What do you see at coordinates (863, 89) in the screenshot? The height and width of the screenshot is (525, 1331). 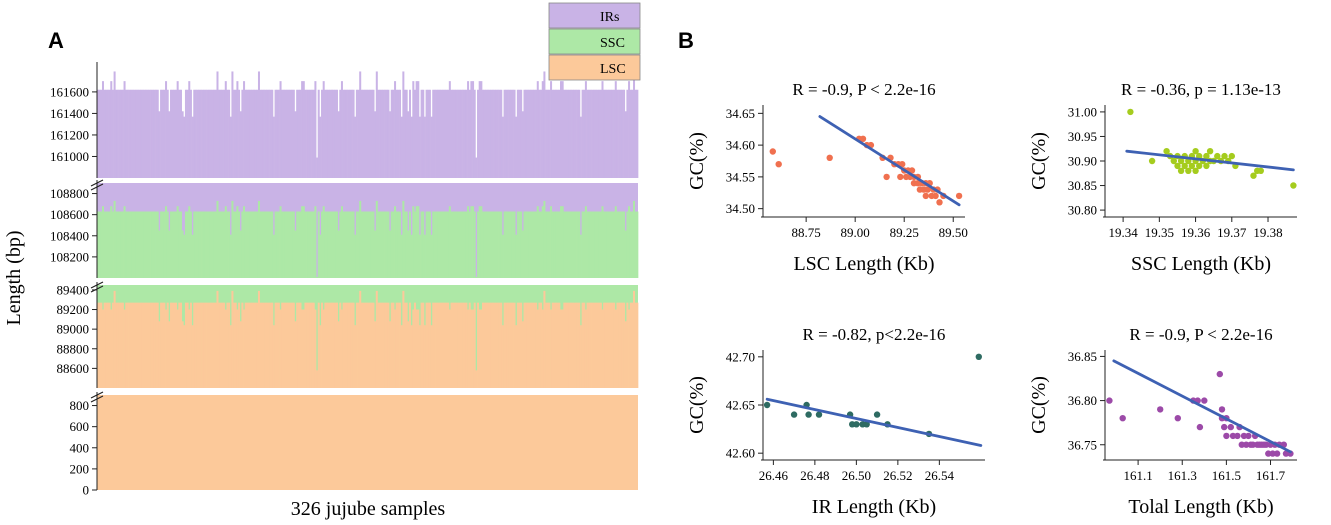 I see `plot-title: R = -0.9, P < 2.2e-16` at bounding box center [863, 89].